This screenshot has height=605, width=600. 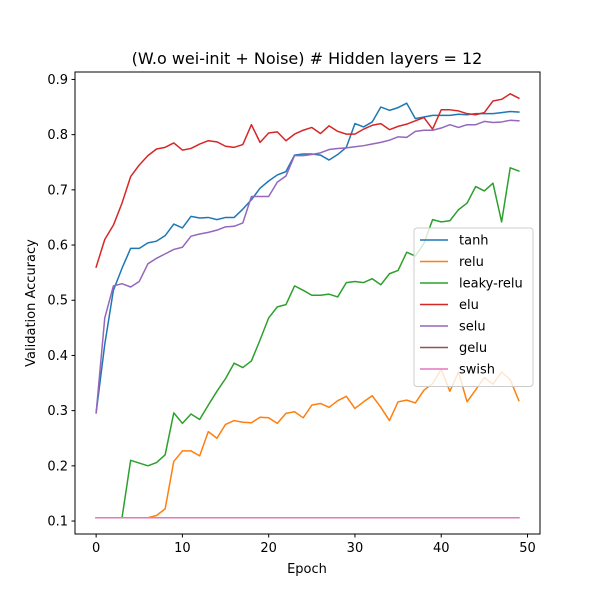 What do you see at coordinates (472, 327) in the screenshot?
I see `legend-label-selu: selu` at bounding box center [472, 327].